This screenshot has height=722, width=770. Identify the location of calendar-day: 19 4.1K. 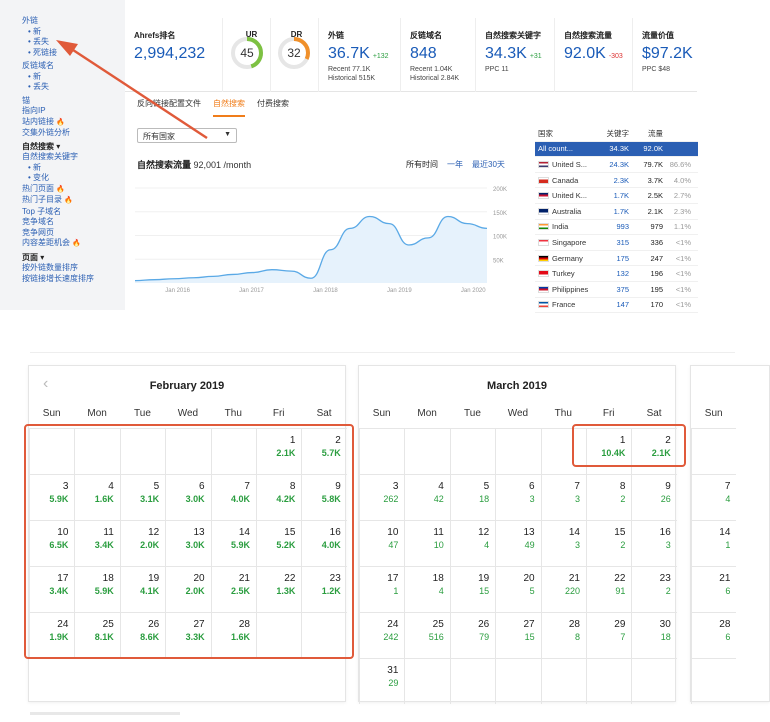
(142, 589).